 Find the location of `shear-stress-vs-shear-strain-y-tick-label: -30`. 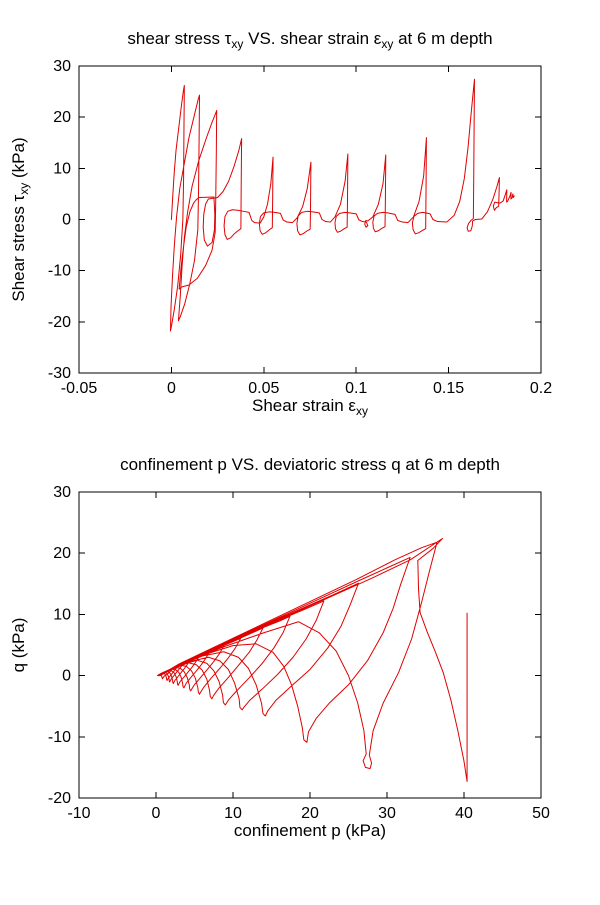

shear-stress-vs-shear-strain-y-tick-label: -30 is located at coordinates (59, 373).